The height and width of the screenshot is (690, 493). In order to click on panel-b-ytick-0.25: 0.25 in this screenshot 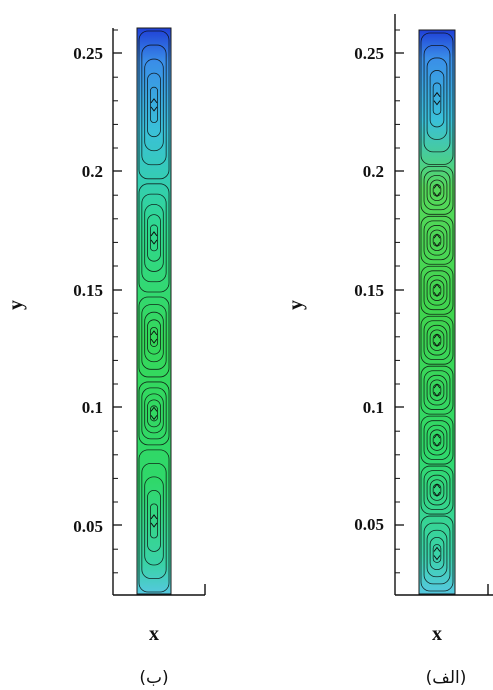, I will do `click(88, 53)`.